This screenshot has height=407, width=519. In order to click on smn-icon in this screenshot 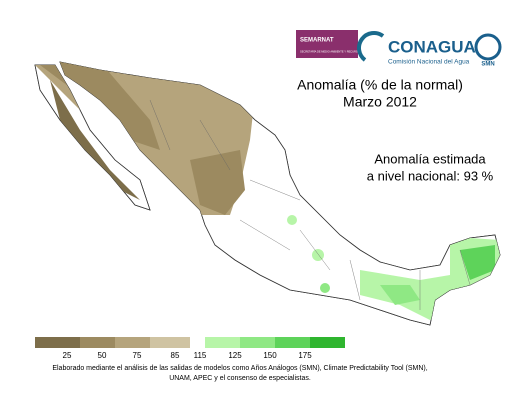, I will do `click(488, 47)`.